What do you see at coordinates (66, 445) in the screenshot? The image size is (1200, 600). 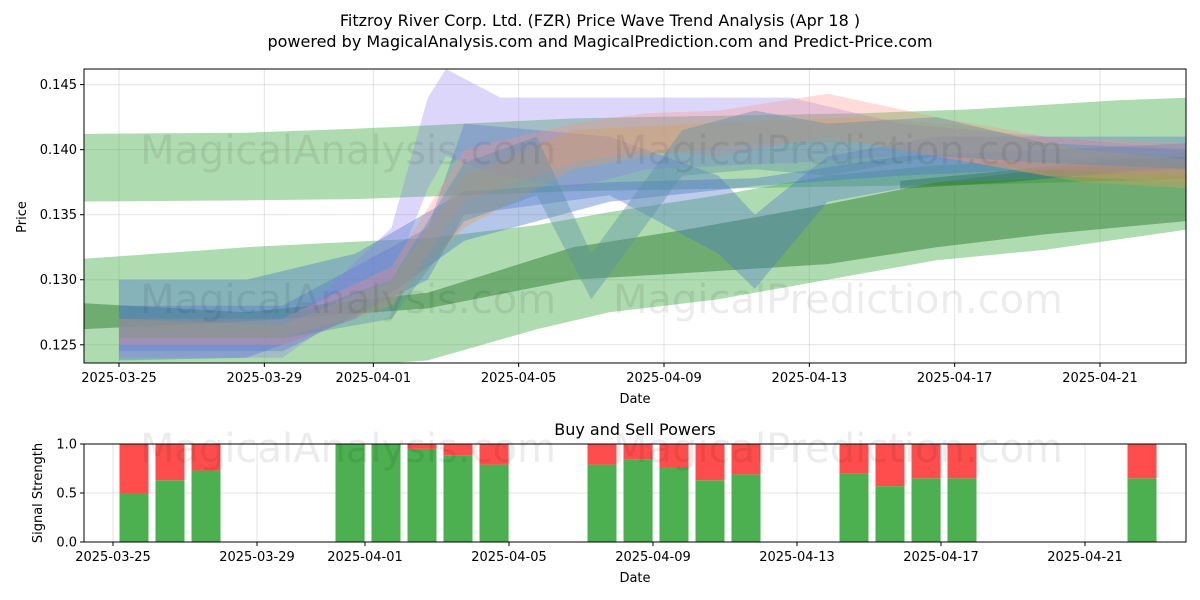 I see `signal-y-tick-label: 1.0` at bounding box center [66, 445].